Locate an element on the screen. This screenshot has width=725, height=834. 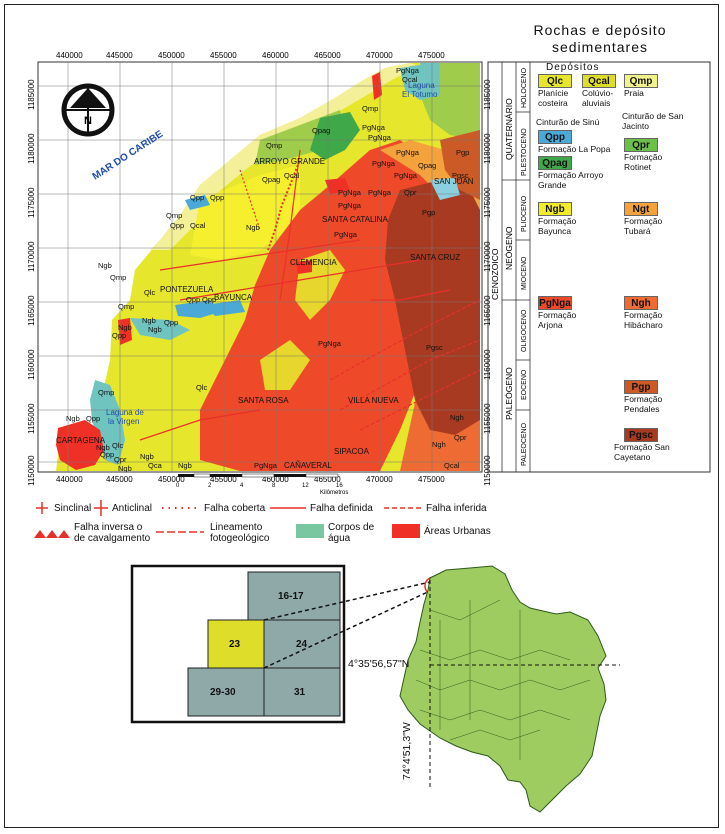
era-paleogeno: PALEÓGENO is located at coordinates (509, 393).